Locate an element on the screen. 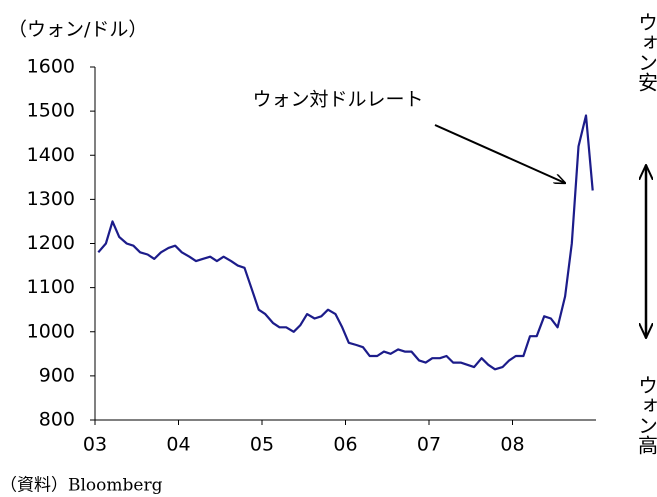 The width and height of the screenshot is (657, 497). y-tick-label: 1400 is located at coordinates (51, 155).